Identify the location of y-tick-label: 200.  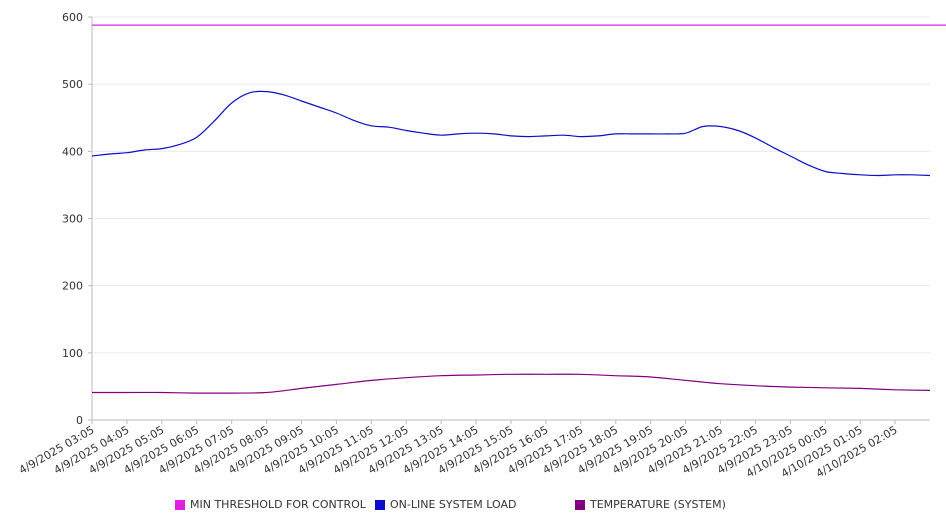
(72, 286).